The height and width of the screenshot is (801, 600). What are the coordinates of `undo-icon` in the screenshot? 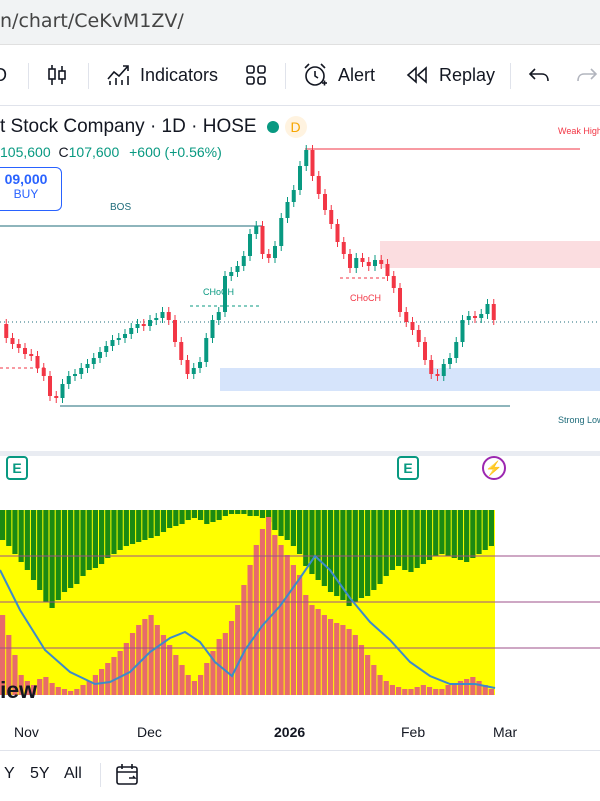 It's located at (539, 75).